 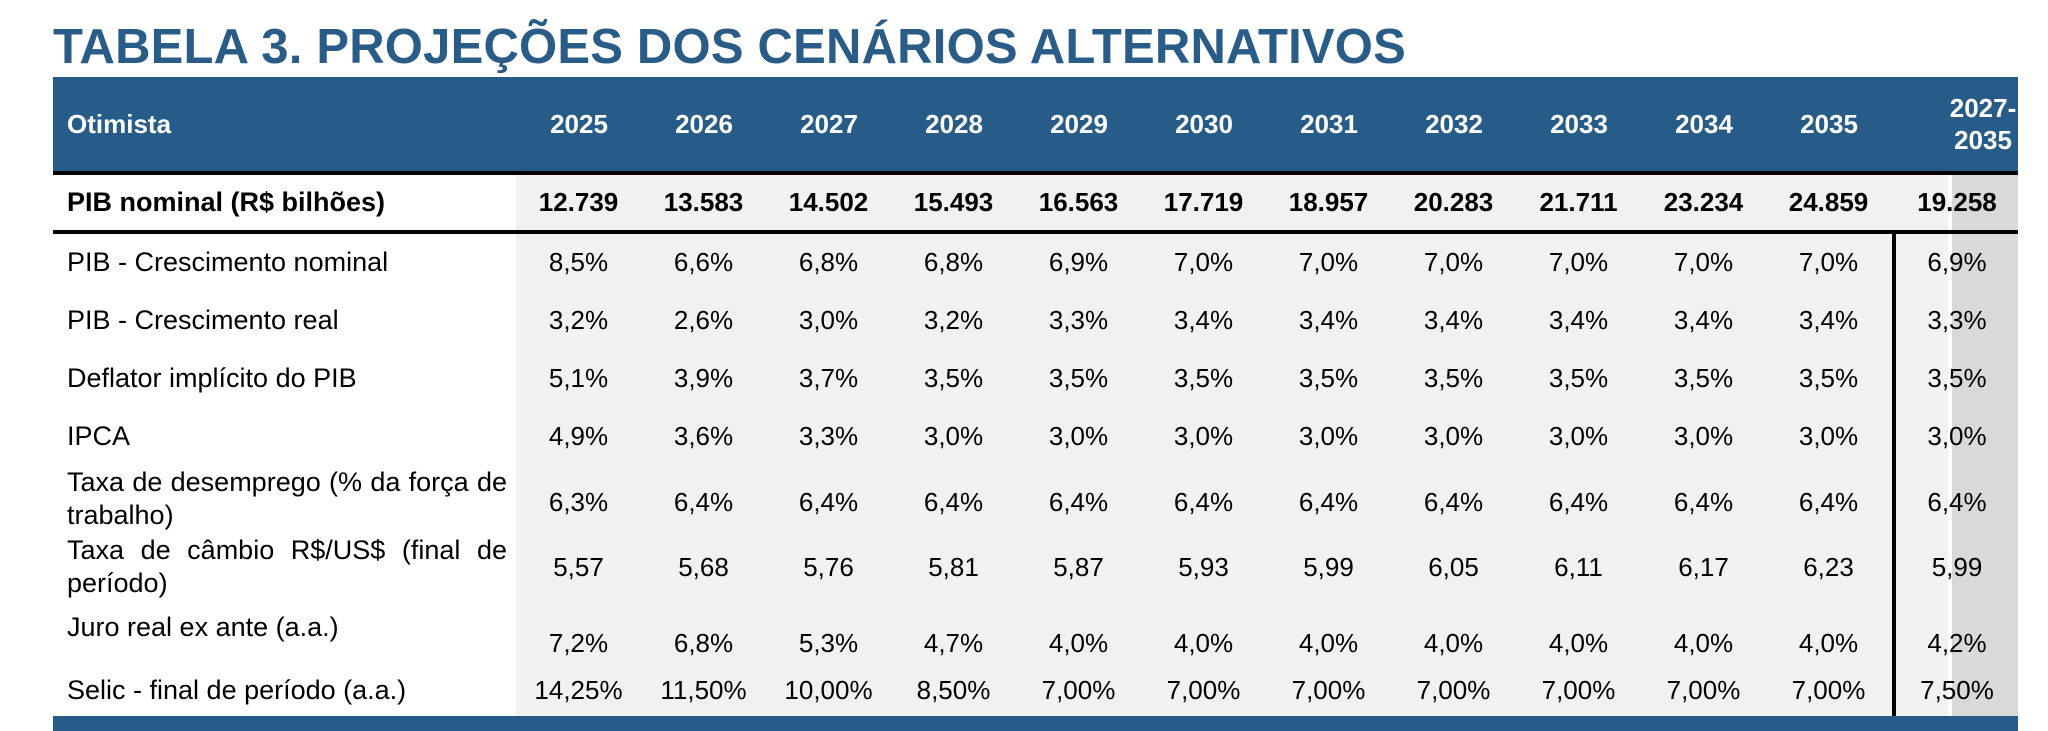 What do you see at coordinates (1579, 123) in the screenshot?
I see `year-header: 2033` at bounding box center [1579, 123].